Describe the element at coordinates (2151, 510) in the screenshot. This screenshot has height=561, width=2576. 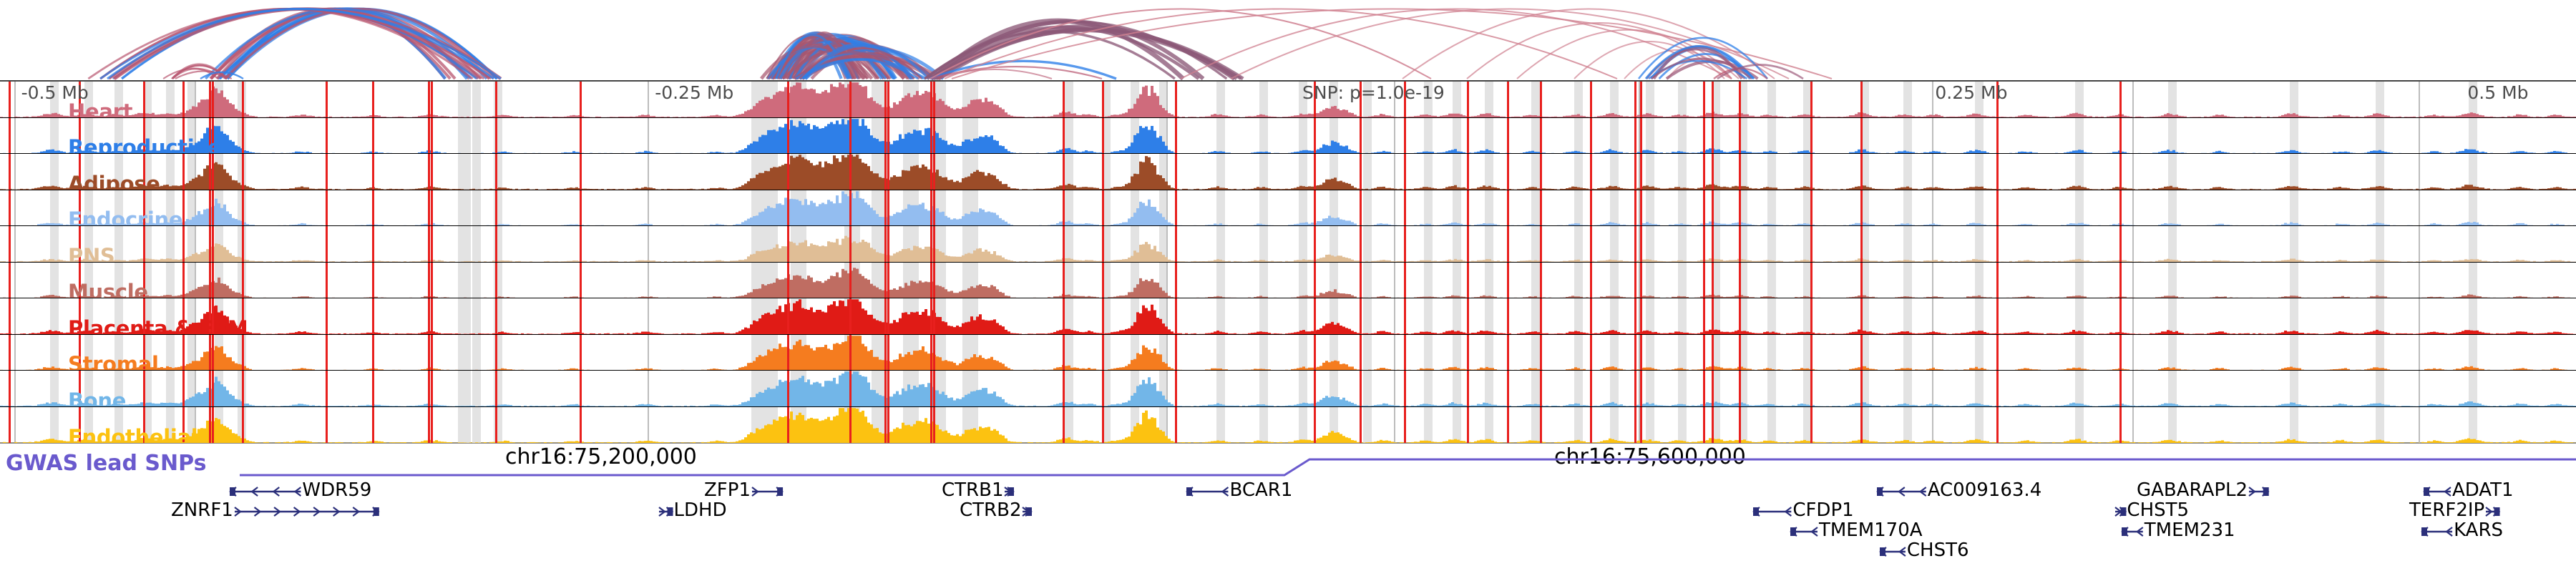
I see `gene-CHST5: CHST5` at that location.